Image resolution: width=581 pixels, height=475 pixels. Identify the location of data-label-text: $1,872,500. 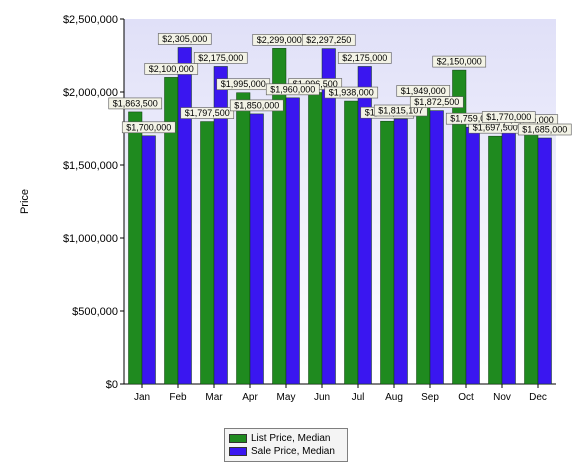
(436, 102).